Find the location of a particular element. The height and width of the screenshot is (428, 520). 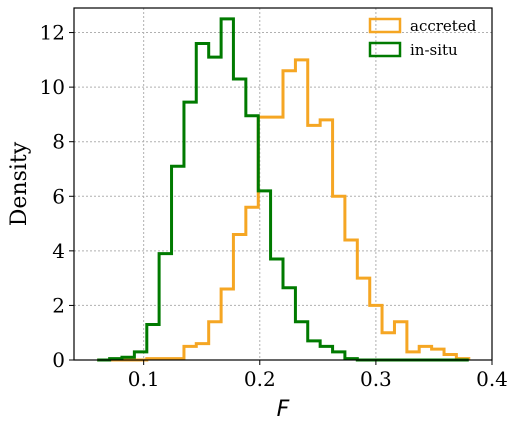

y-tick-label: 8 is located at coordinates (58, 142).